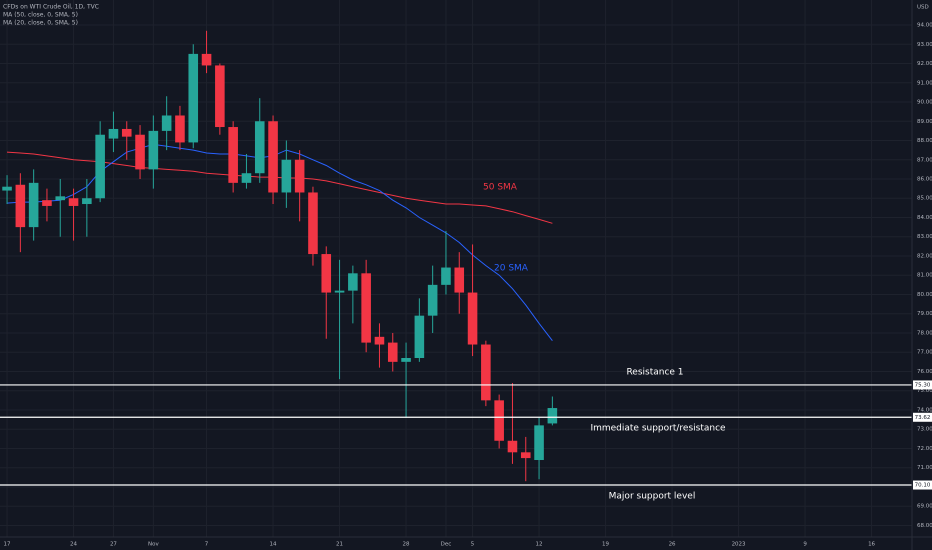 The width and height of the screenshot is (932, 550). Describe the element at coordinates (924, 526) in the screenshot. I see `y-tick-label: 68.00` at that location.